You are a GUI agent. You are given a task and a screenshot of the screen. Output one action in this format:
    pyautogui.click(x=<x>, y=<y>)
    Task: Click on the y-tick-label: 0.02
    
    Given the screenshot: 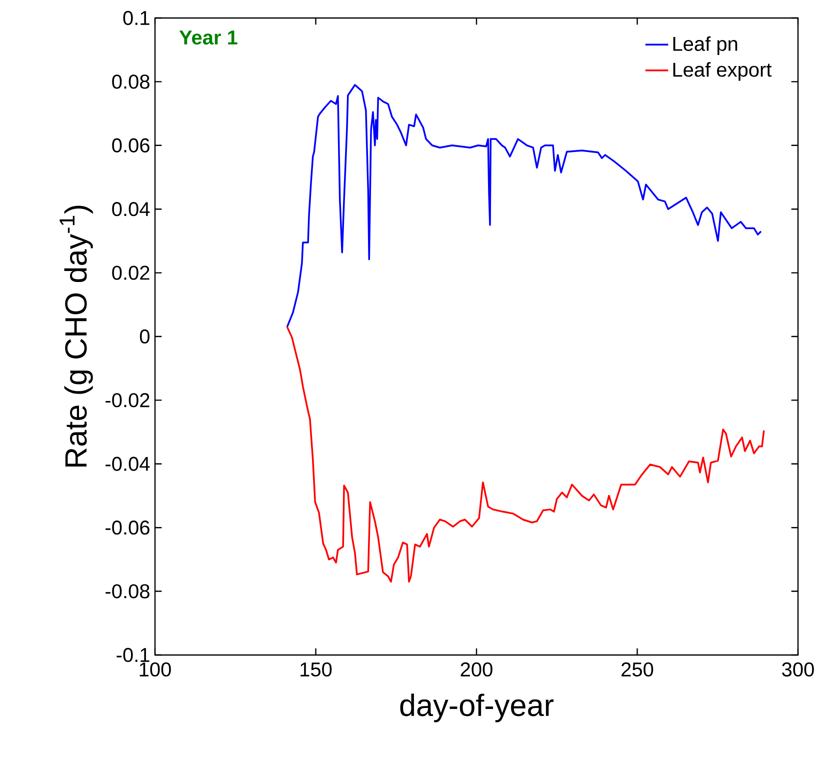 What is the action you would take?
    pyautogui.click(x=131, y=273)
    